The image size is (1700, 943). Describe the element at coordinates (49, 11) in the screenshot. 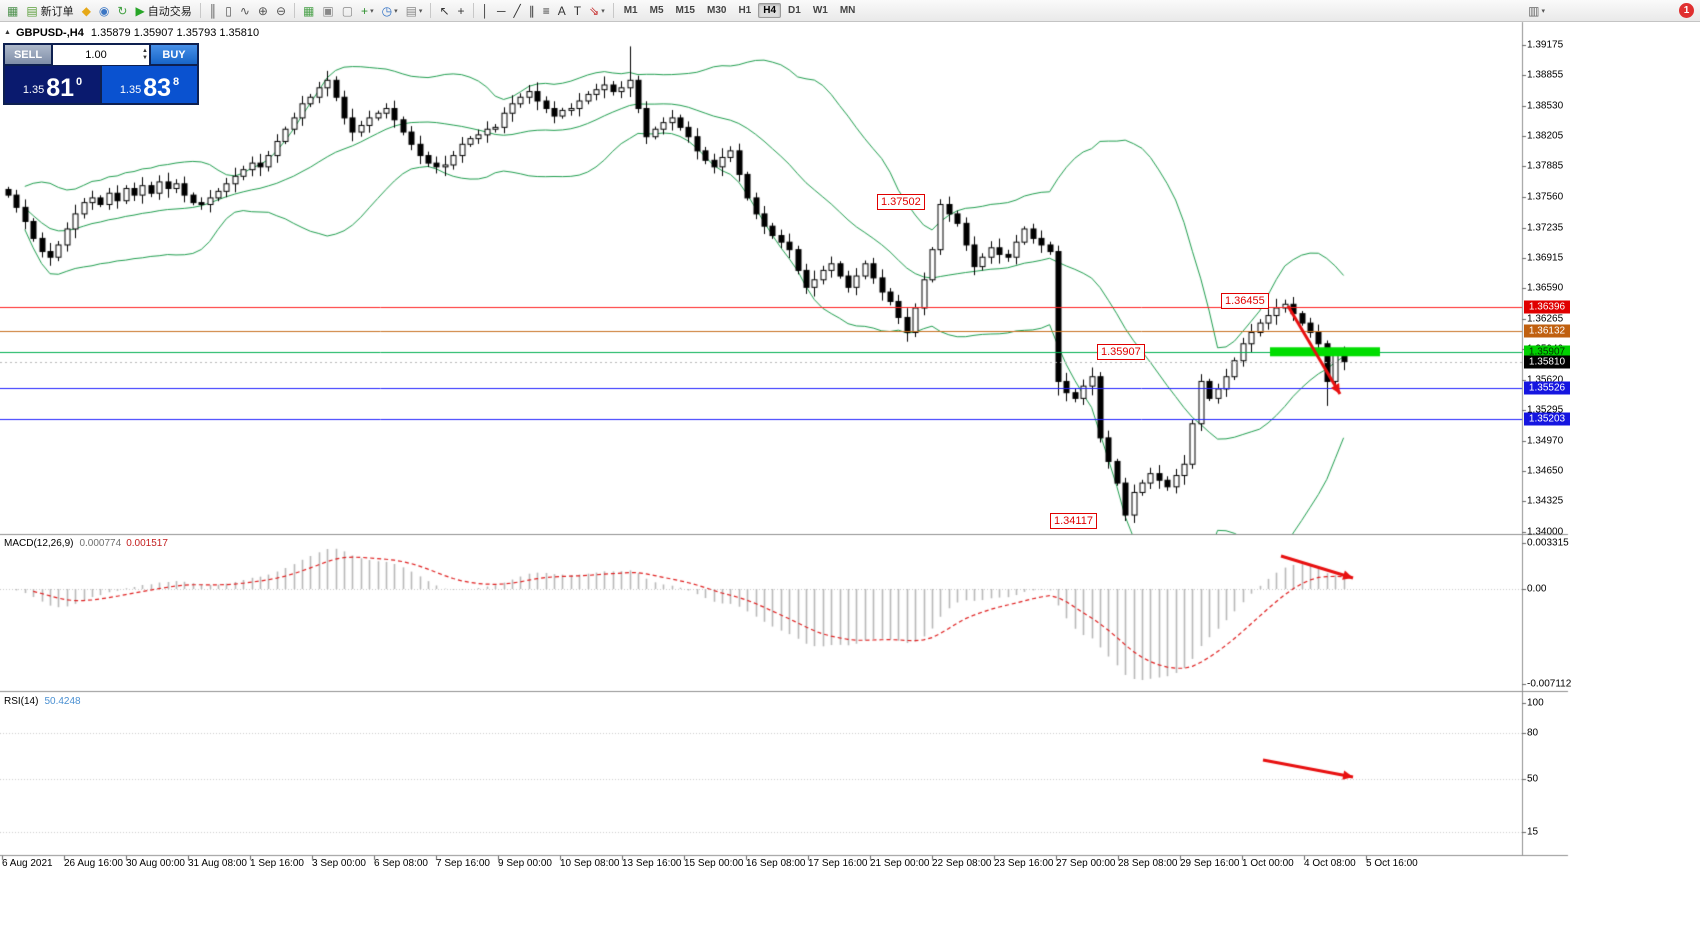

I see `new-order-button: ▤ 新订单` at that location.